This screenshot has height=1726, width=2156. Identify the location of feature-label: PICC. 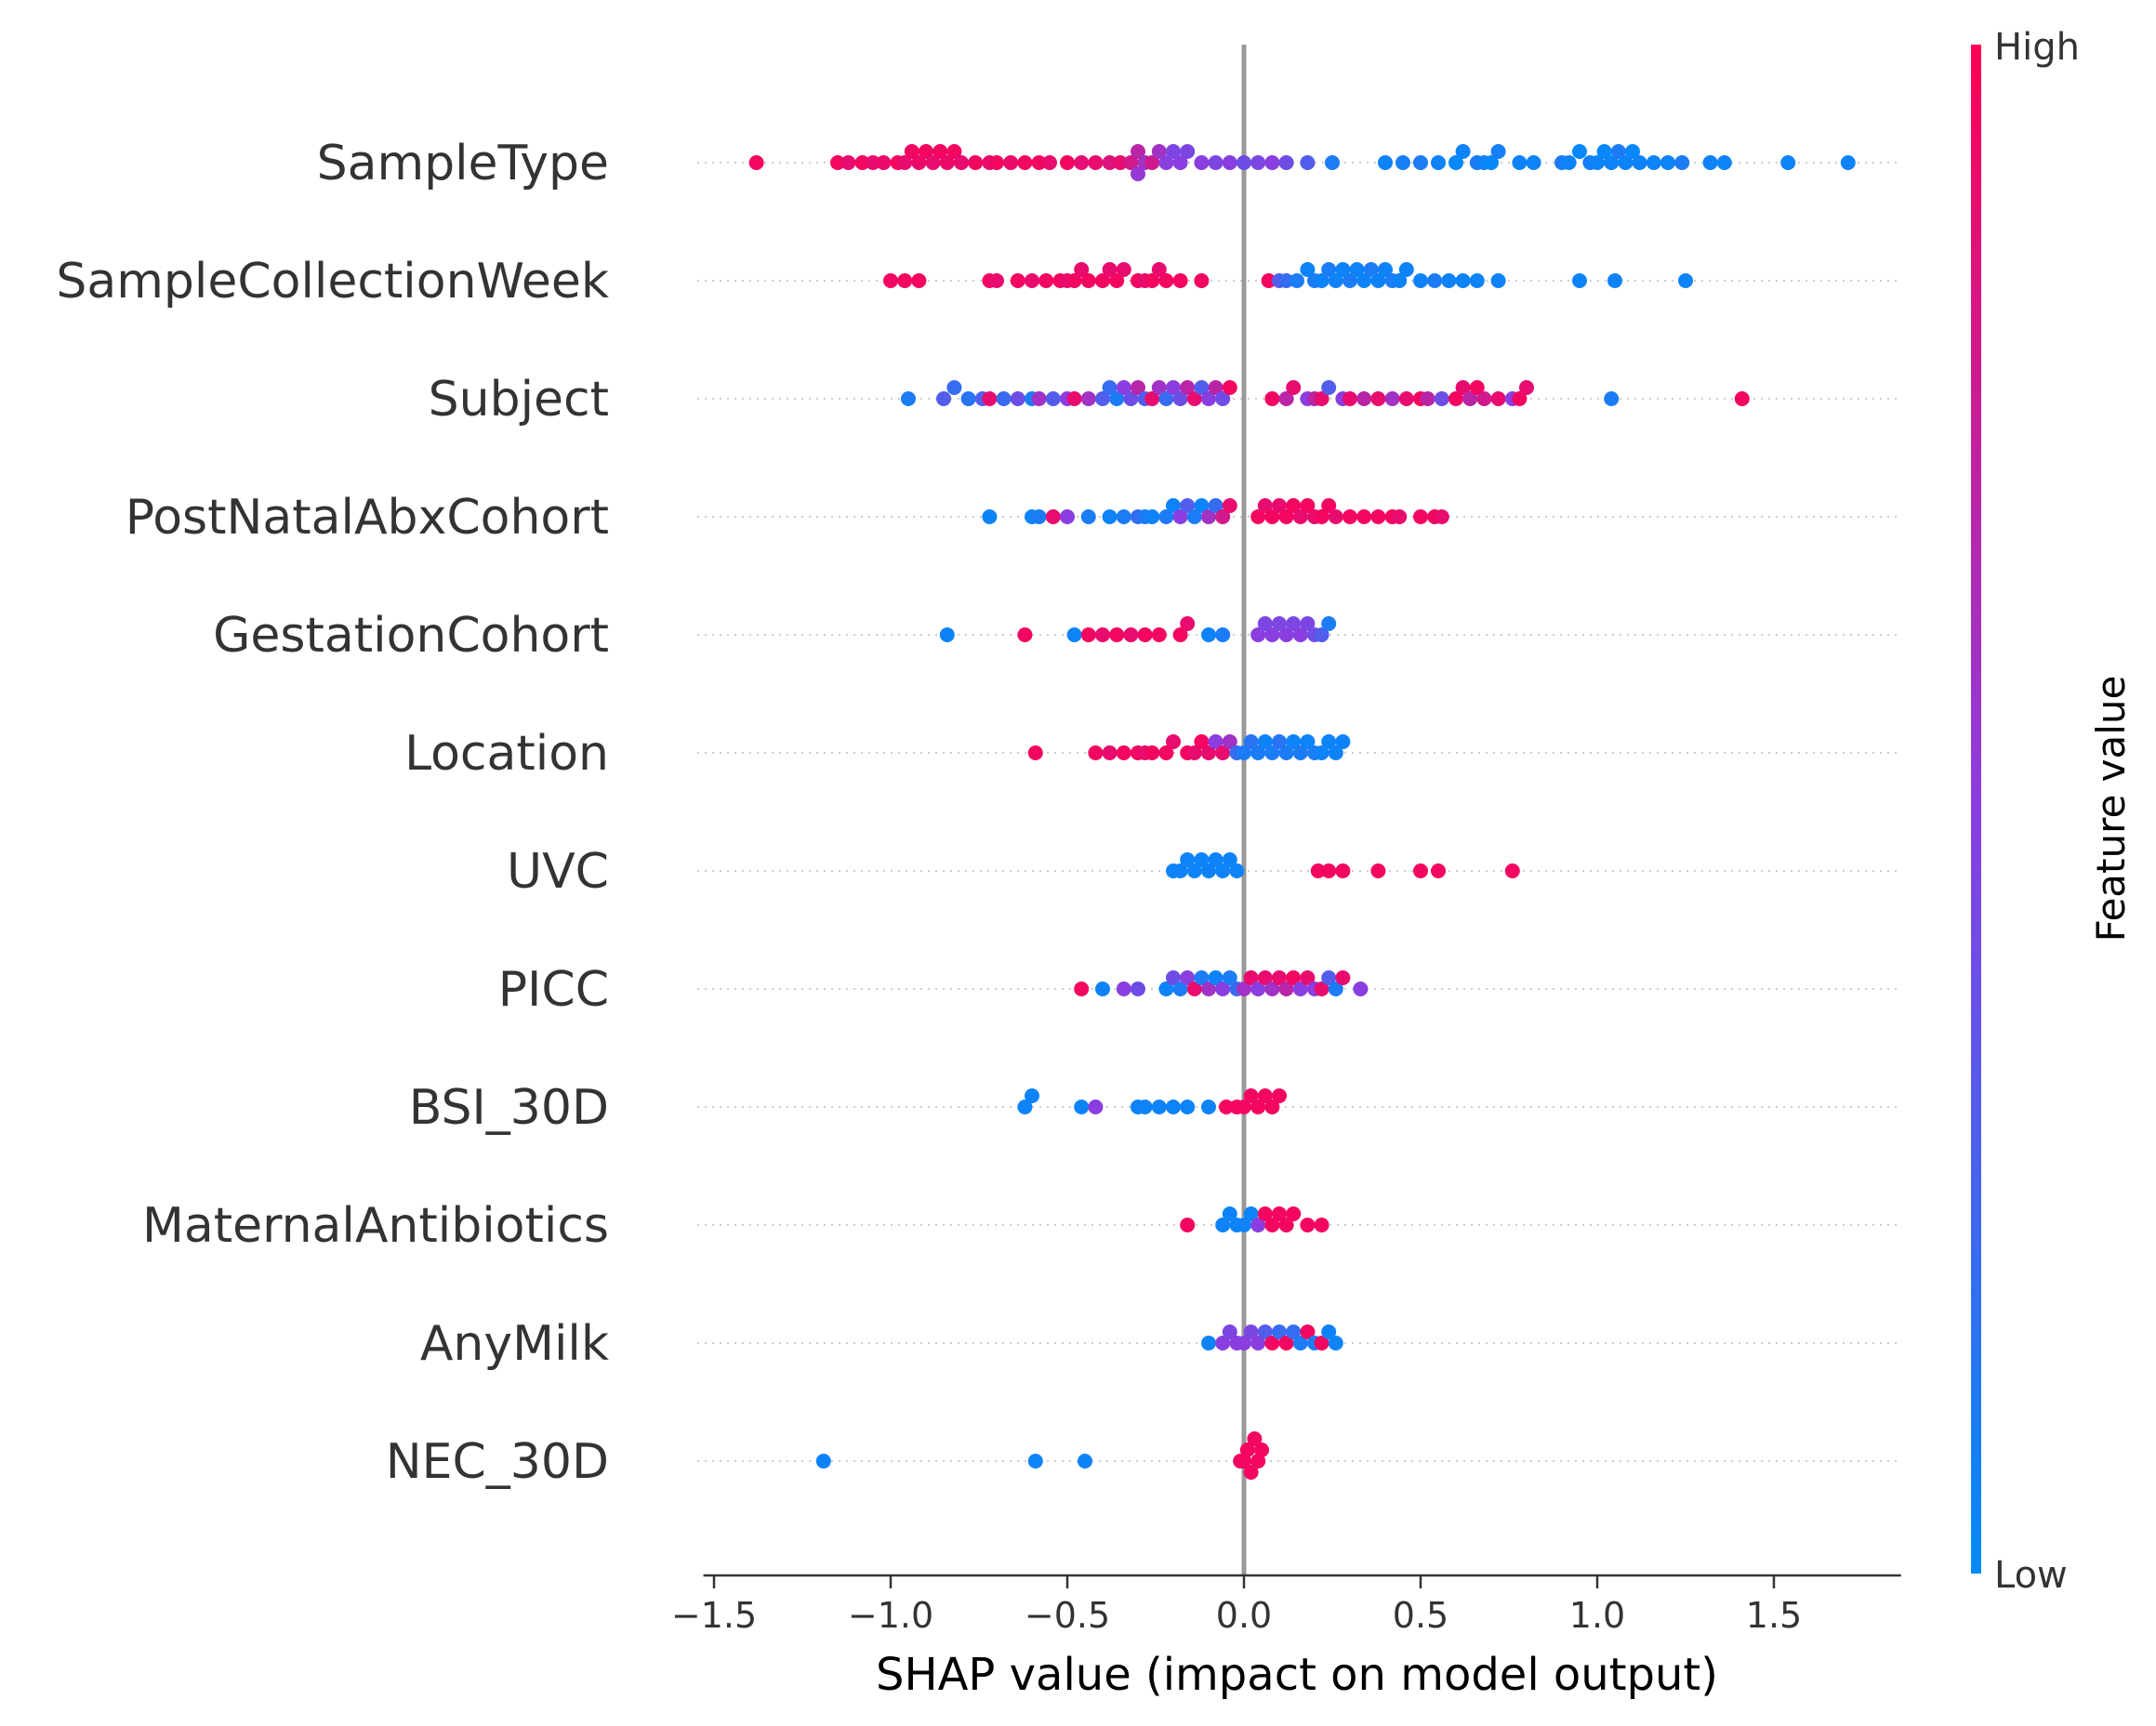
(553, 990).